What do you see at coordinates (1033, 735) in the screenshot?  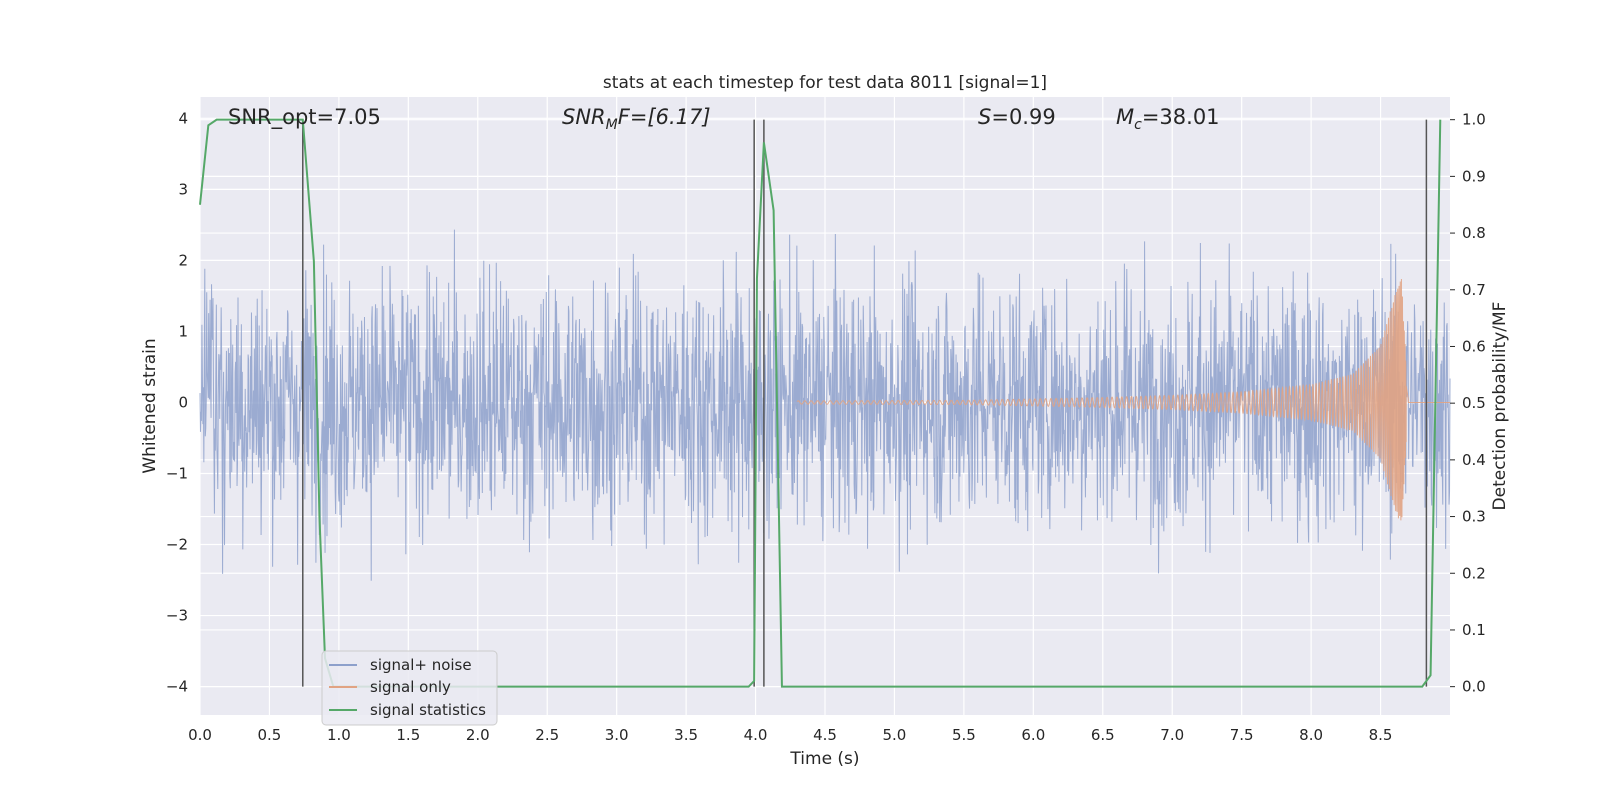 I see `x-tick-label-12: 6.0` at bounding box center [1033, 735].